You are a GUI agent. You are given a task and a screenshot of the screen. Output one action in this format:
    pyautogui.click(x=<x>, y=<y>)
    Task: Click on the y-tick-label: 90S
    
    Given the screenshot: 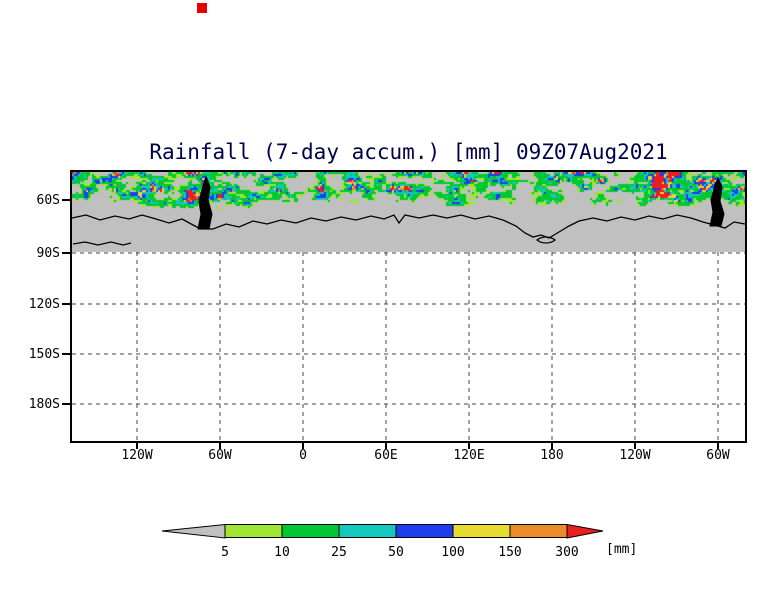 What is the action you would take?
    pyautogui.click(x=48, y=253)
    